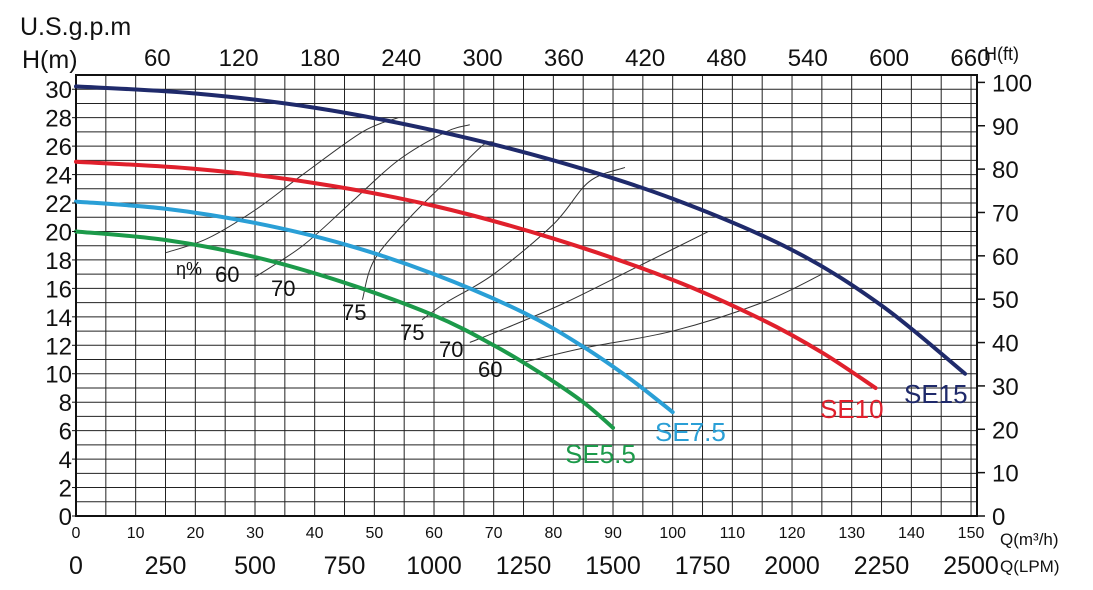 This screenshot has height=590, width=1093. What do you see at coordinates (434, 566) in the screenshot?
I see `bottom-lpm-tick-label: 1000` at bounding box center [434, 566].